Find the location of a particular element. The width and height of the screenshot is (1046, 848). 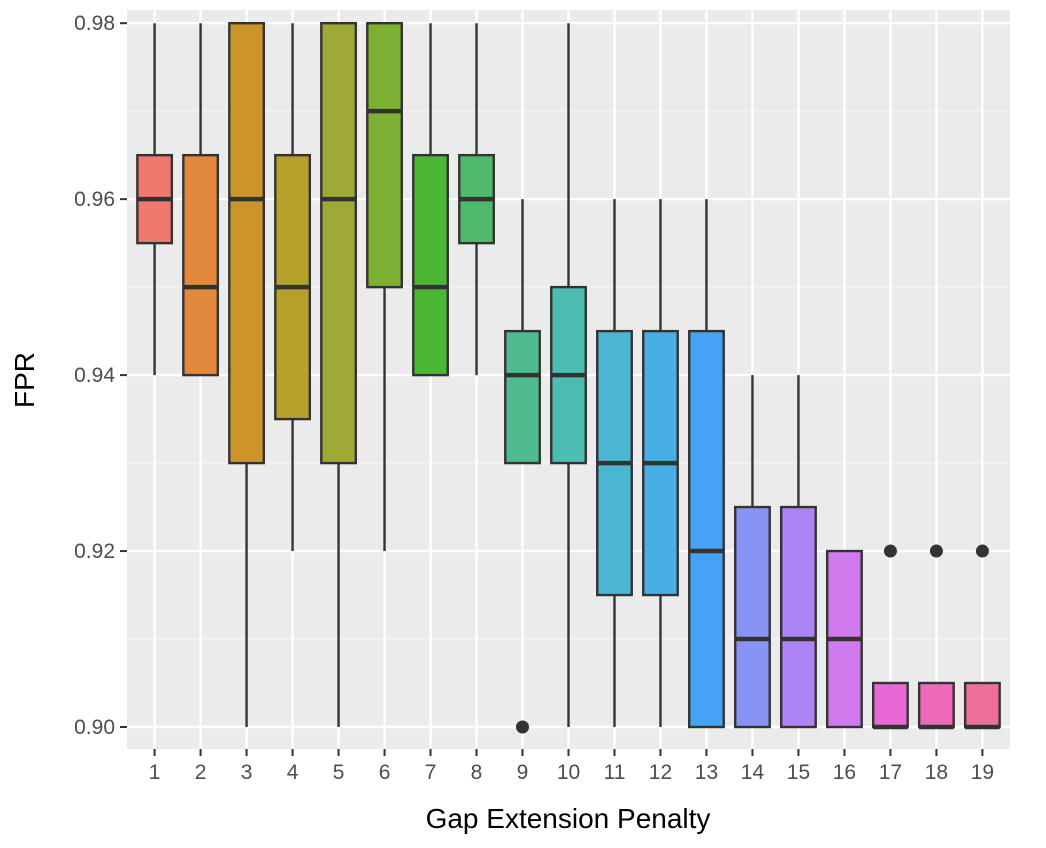

x-tick-label: 2 is located at coordinates (201, 772).